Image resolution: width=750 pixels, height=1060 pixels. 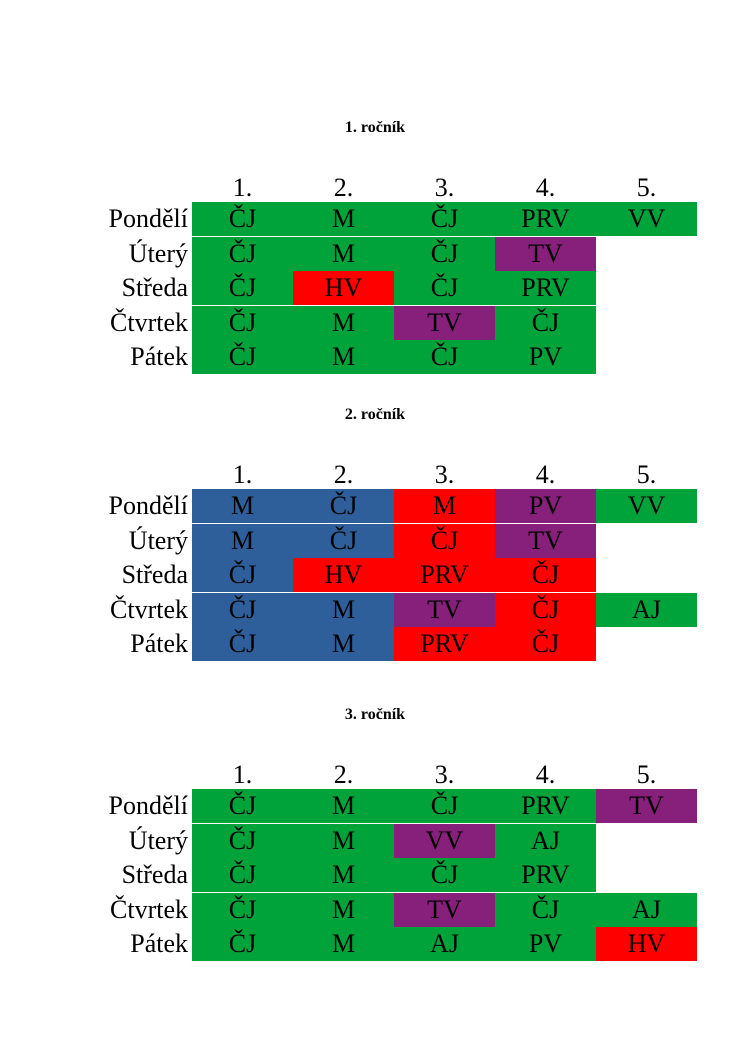 What do you see at coordinates (375, 414) in the screenshot?
I see `timetable-title: 2. ročník` at bounding box center [375, 414].